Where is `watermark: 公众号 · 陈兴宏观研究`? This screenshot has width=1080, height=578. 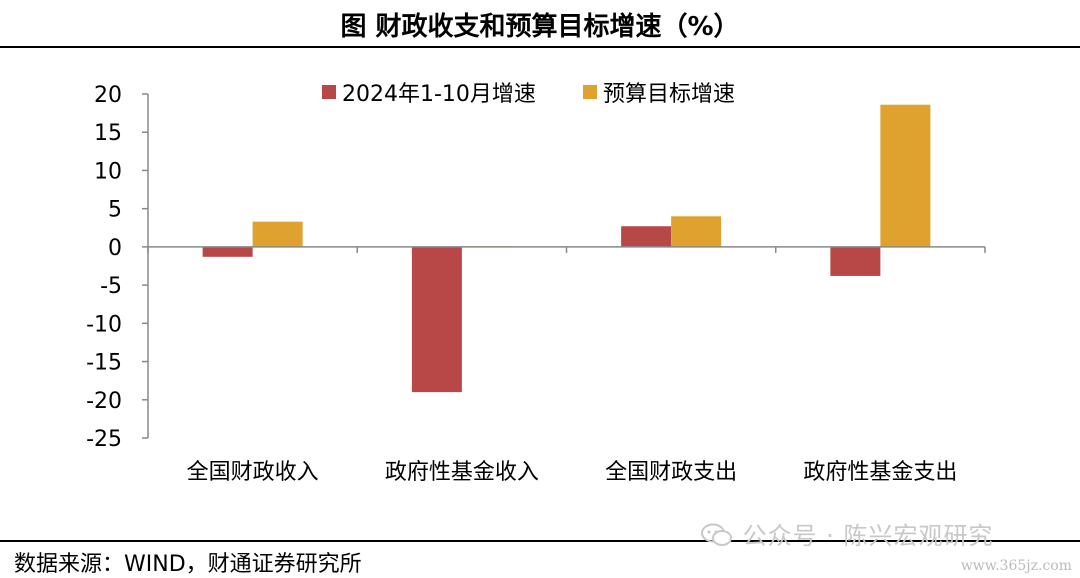
watermark: 公众号 · 陈兴宏观研究 is located at coordinates (847, 533).